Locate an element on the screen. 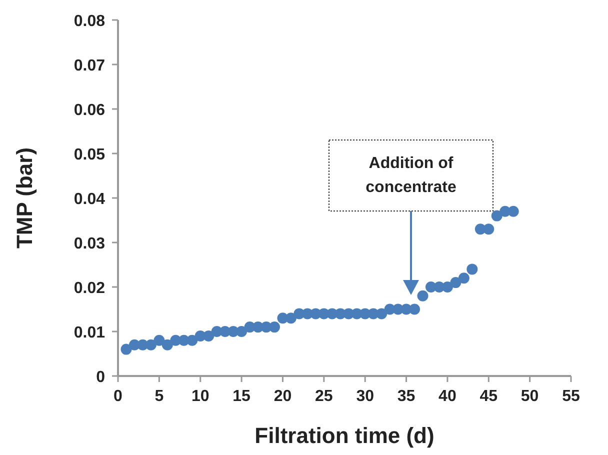  y-axis-title: TMP (bar) is located at coordinates (24, 198).